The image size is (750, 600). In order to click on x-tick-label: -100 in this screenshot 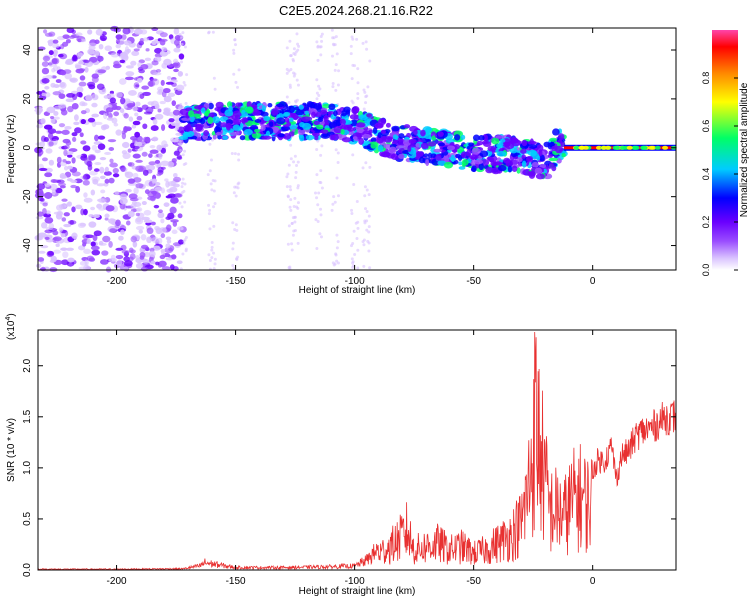, I will do `click(355, 581)`.